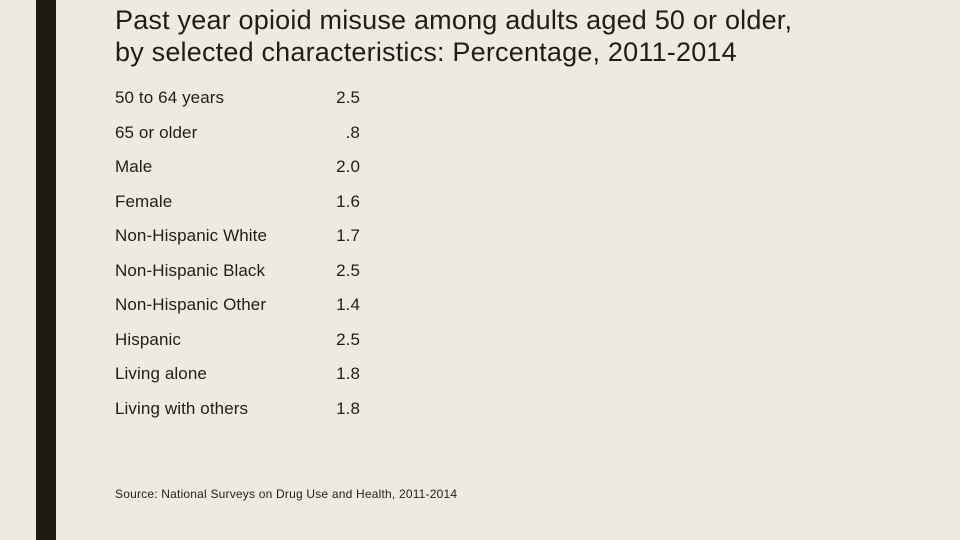 The width and height of the screenshot is (960, 540). What do you see at coordinates (348, 236) in the screenshot?
I see `row-value: 1.7` at bounding box center [348, 236].